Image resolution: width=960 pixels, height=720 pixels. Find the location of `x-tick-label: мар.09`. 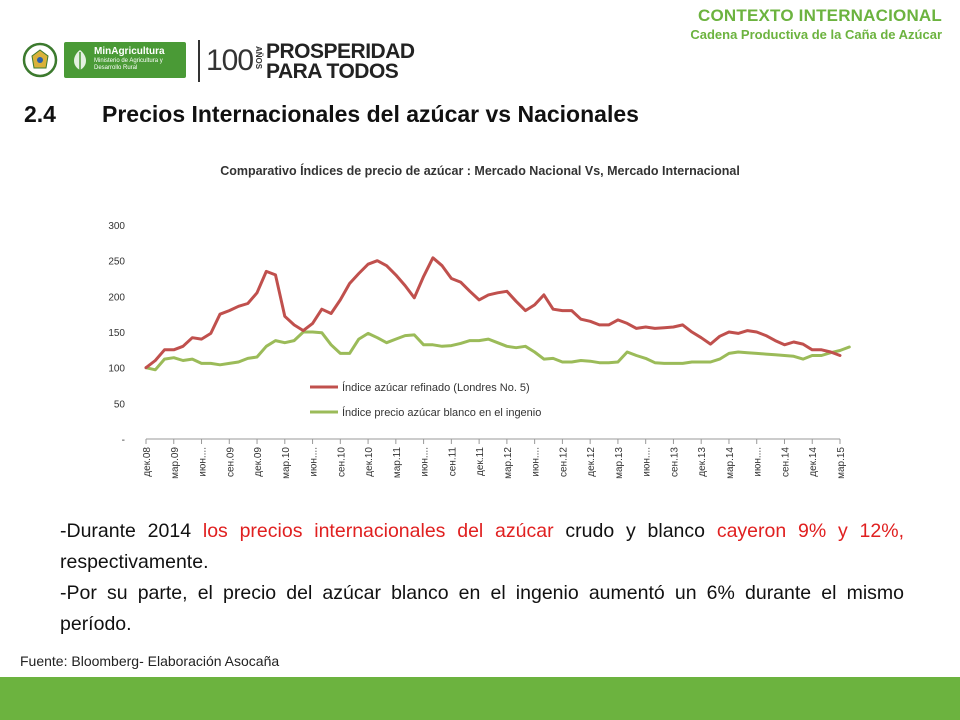

x-tick-label: мар.09 is located at coordinates (175, 463).